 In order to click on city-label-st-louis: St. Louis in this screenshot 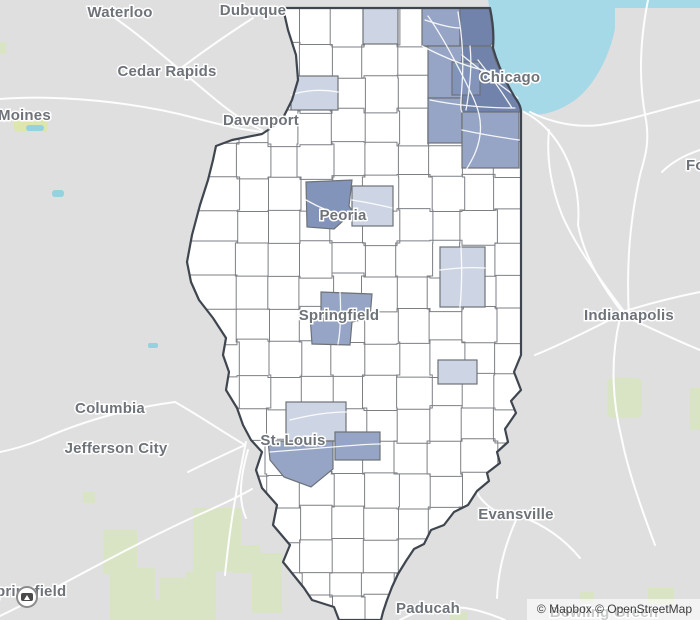, I will do `click(292, 440)`.